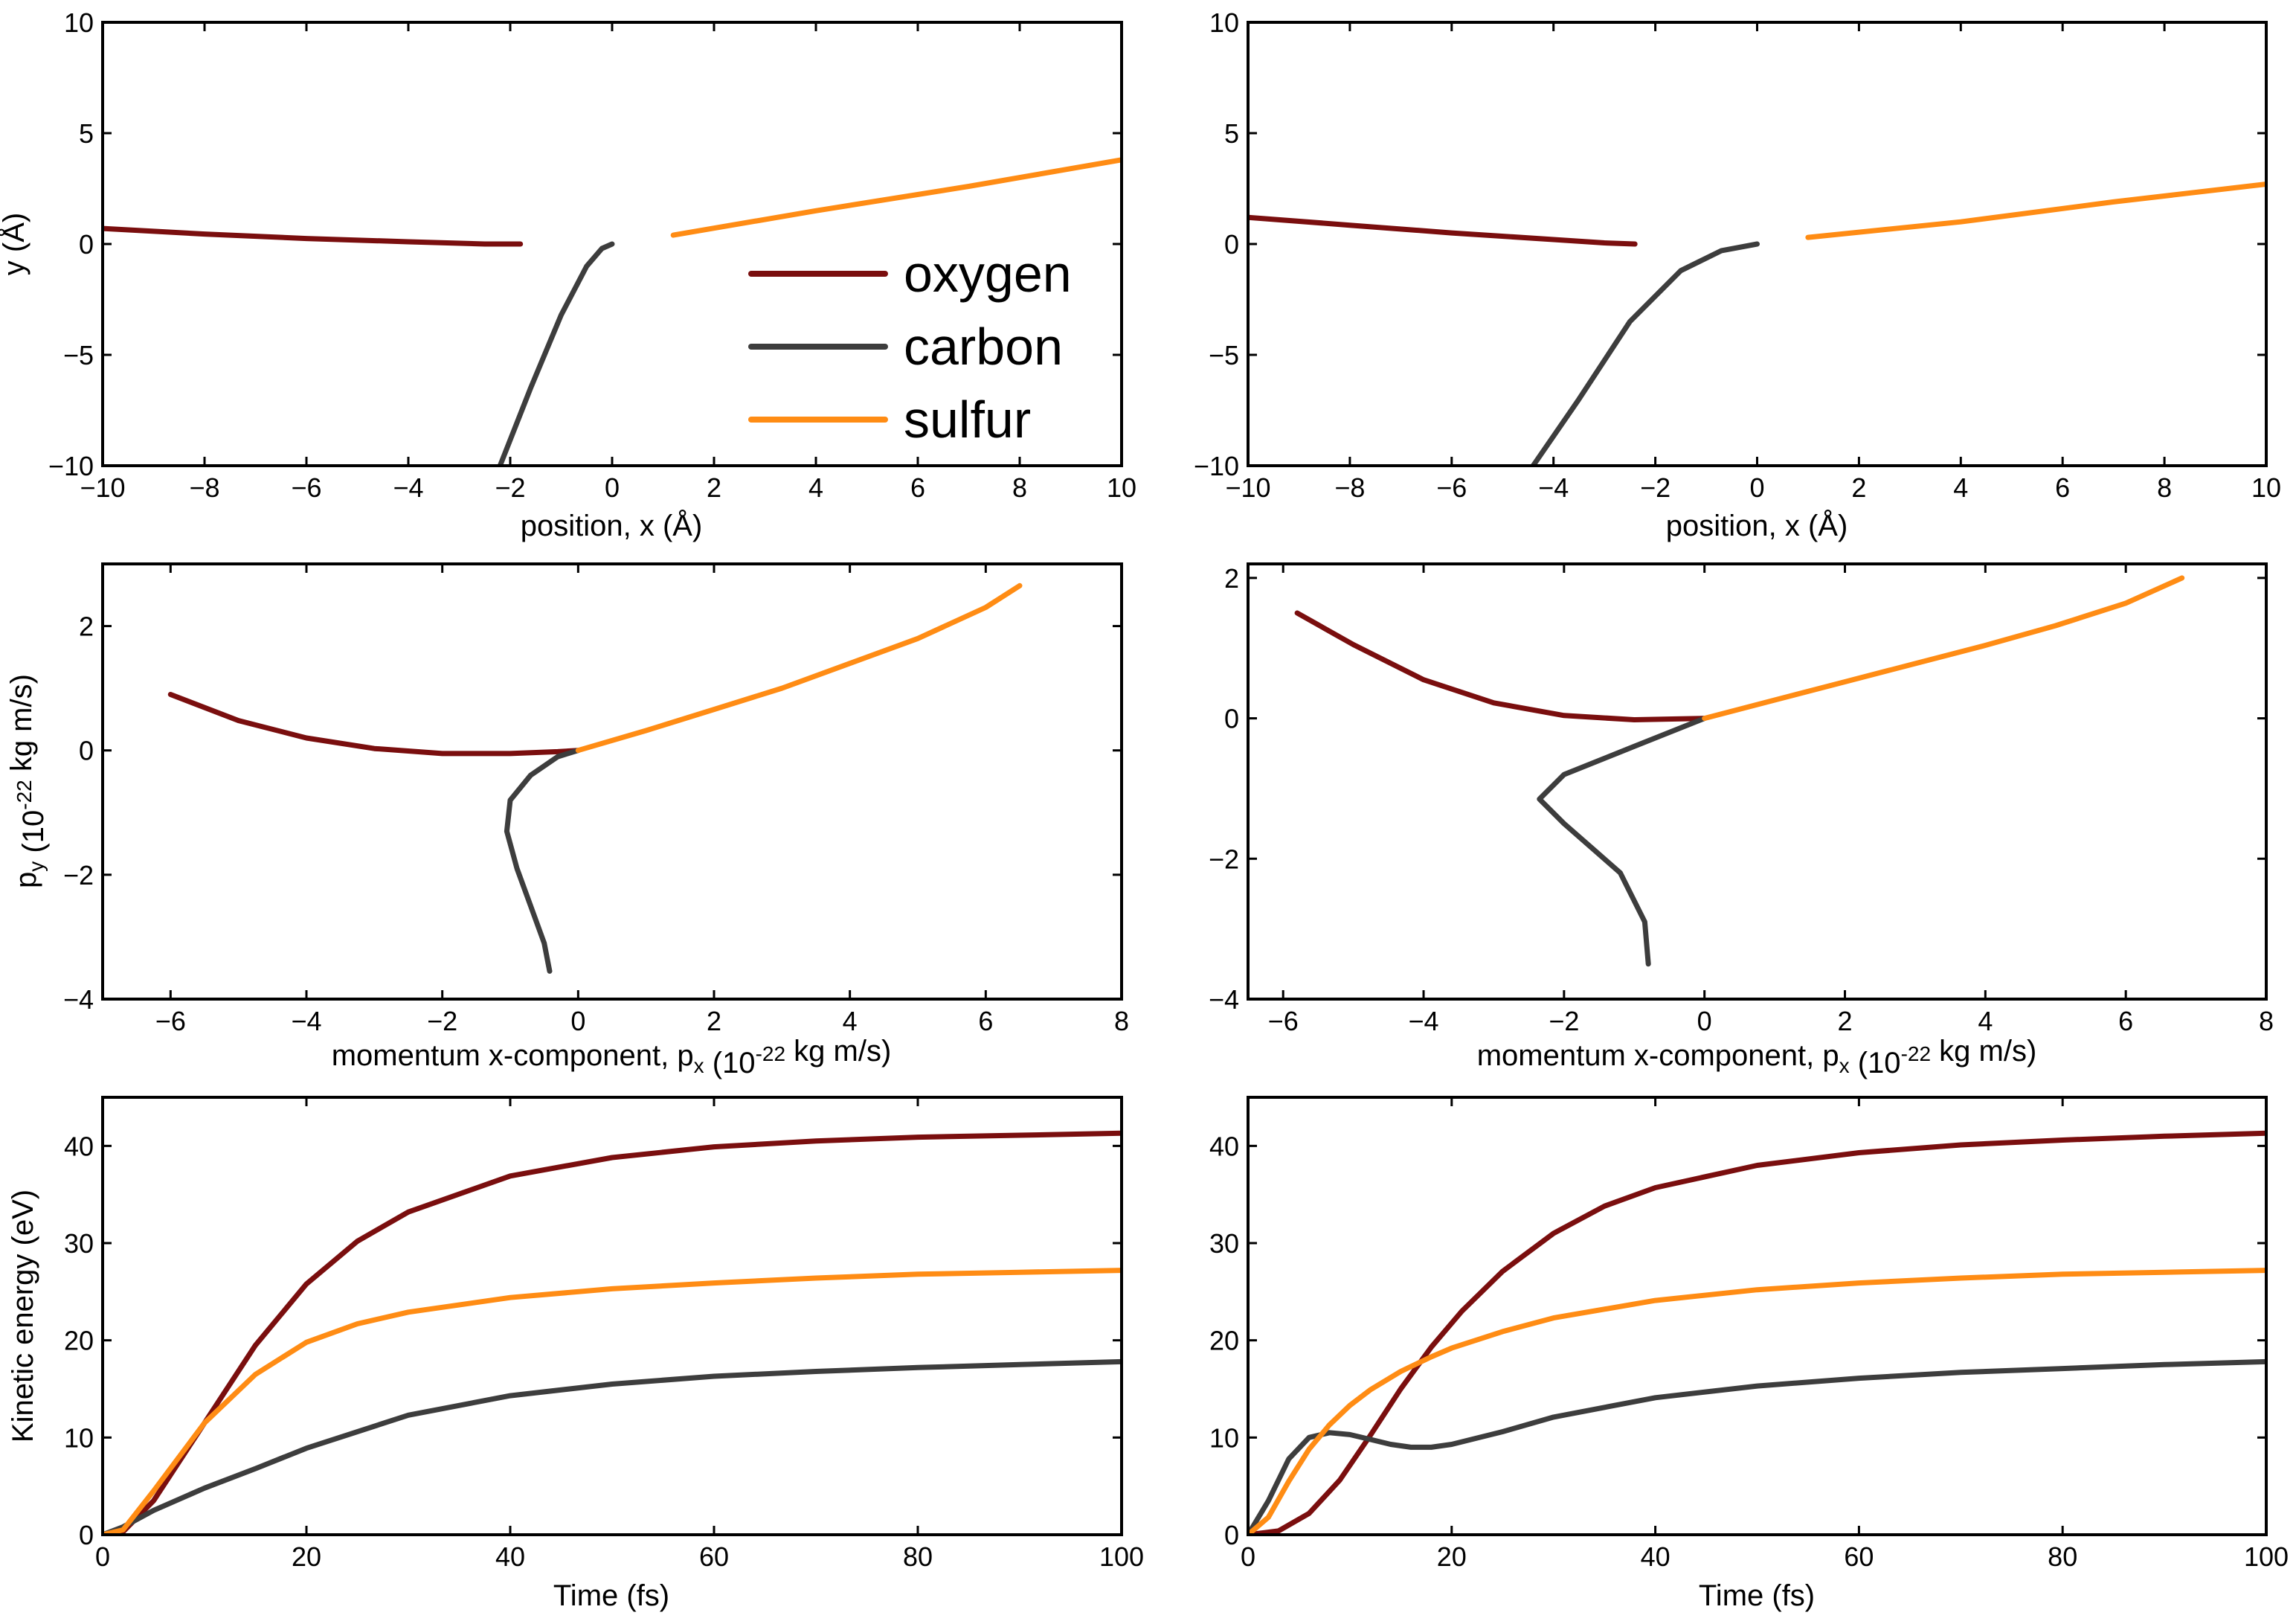  What do you see at coordinates (1224, 859) in the screenshot?
I see `y-tick-label: −2` at bounding box center [1224, 859].